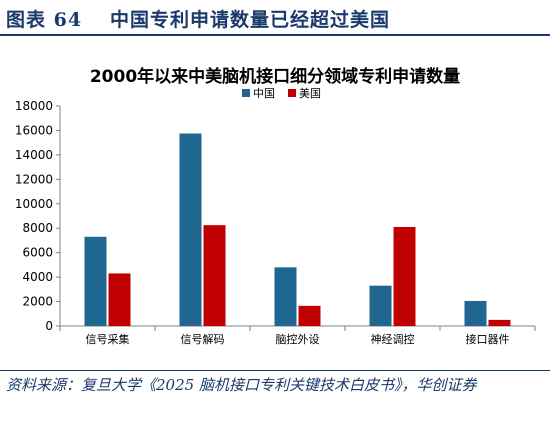 This screenshot has height=431, width=550. Describe the element at coordinates (108, 339) in the screenshot. I see `x-tick-label: 信号采集` at that location.